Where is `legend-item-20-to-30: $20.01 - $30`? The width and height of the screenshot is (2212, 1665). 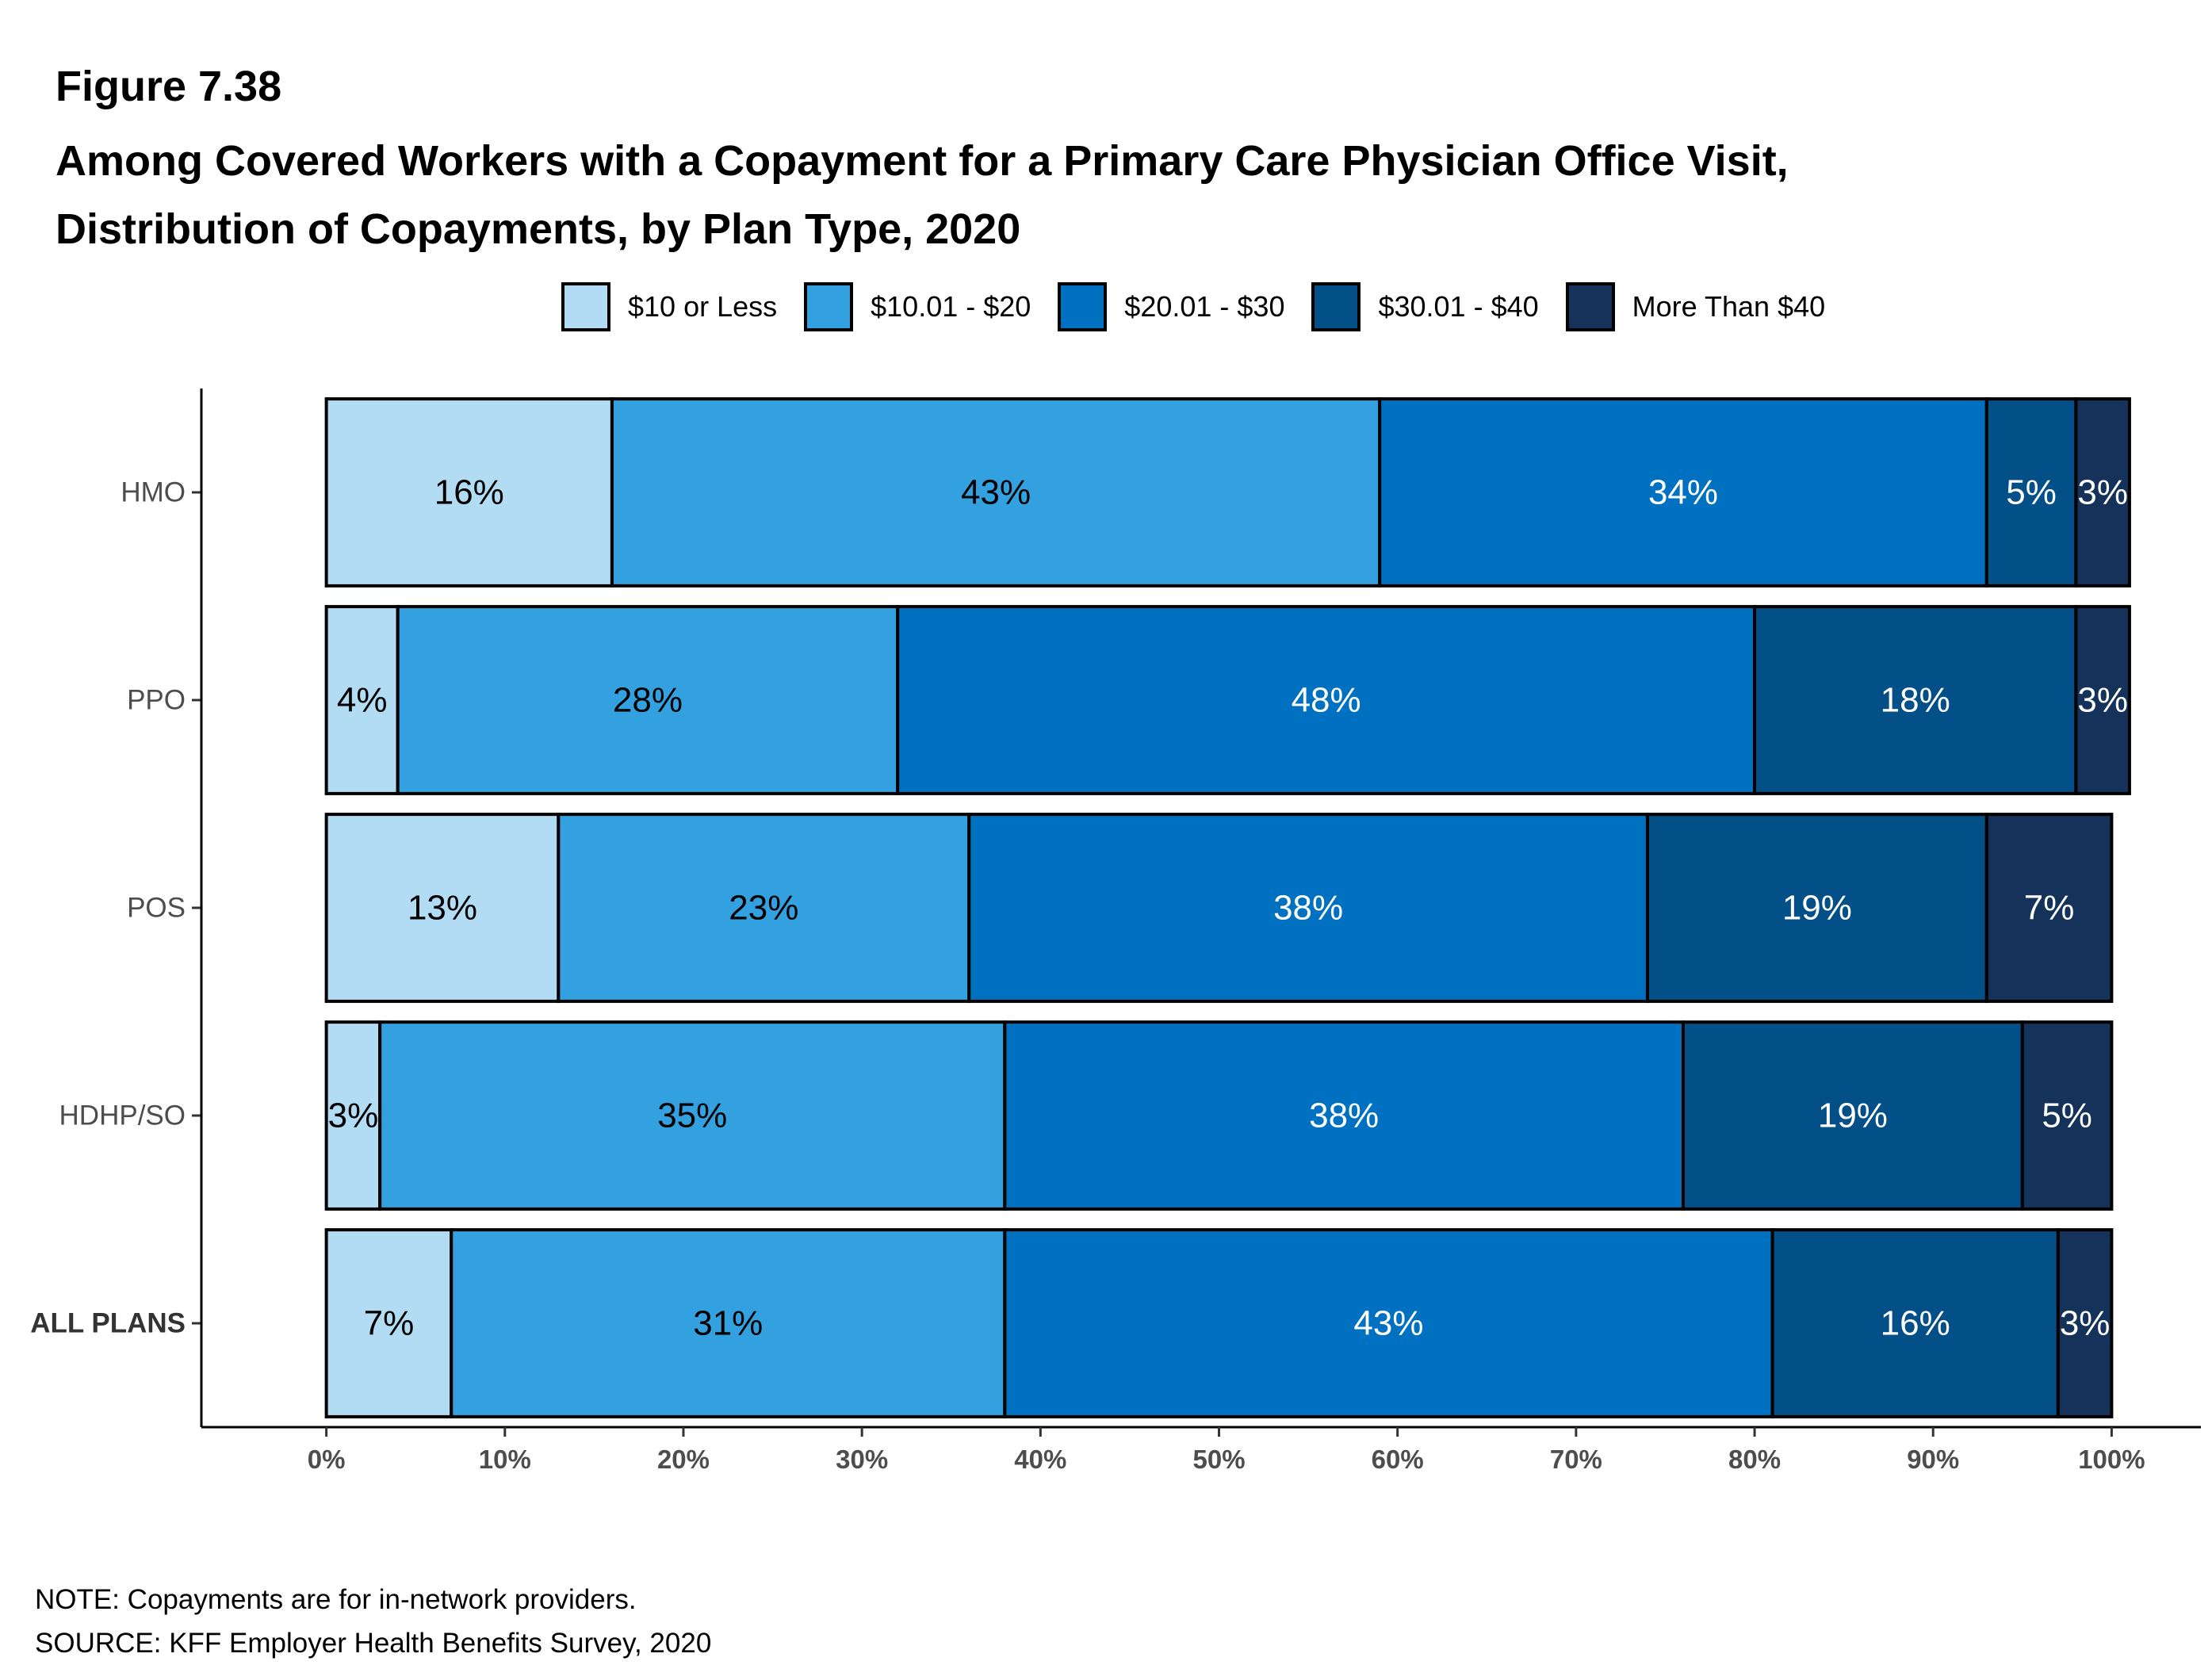 legend-item-20-to-30: $20.01 - $30 is located at coordinates (1171, 306).